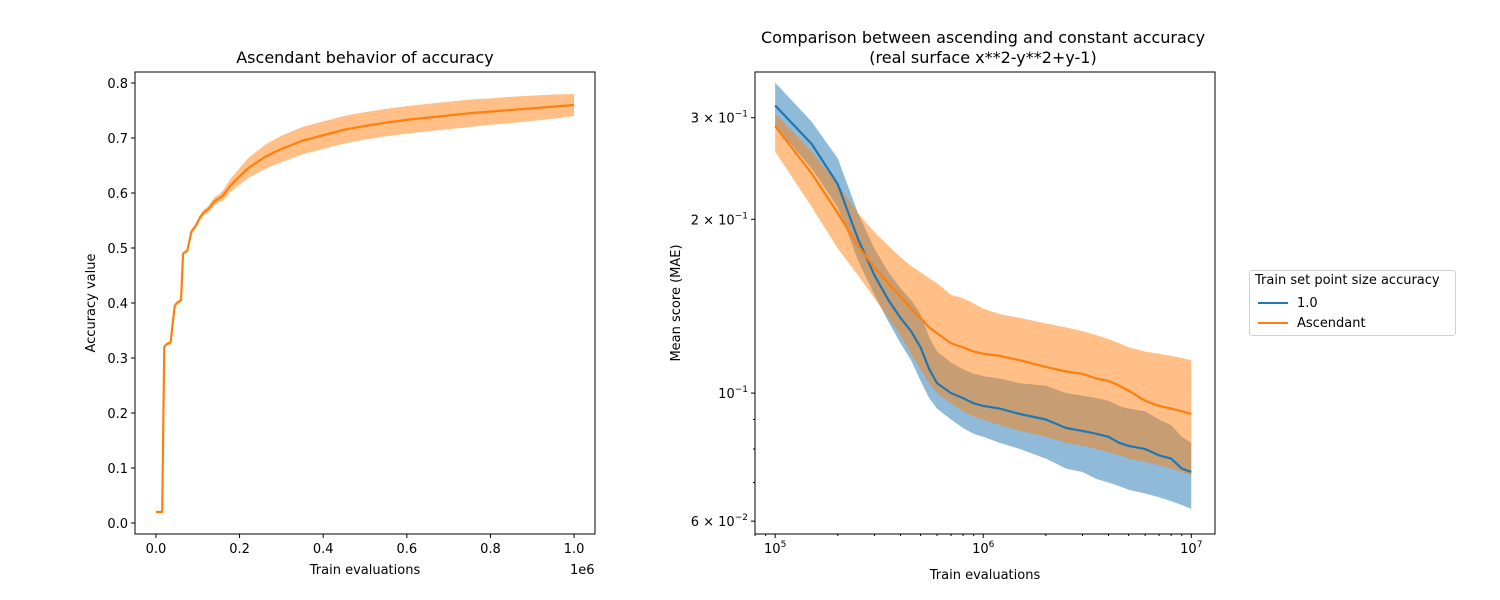 The image size is (1500, 600). I want to click on right-x-tick-label-2: 10⁷, so click(1191, 548).